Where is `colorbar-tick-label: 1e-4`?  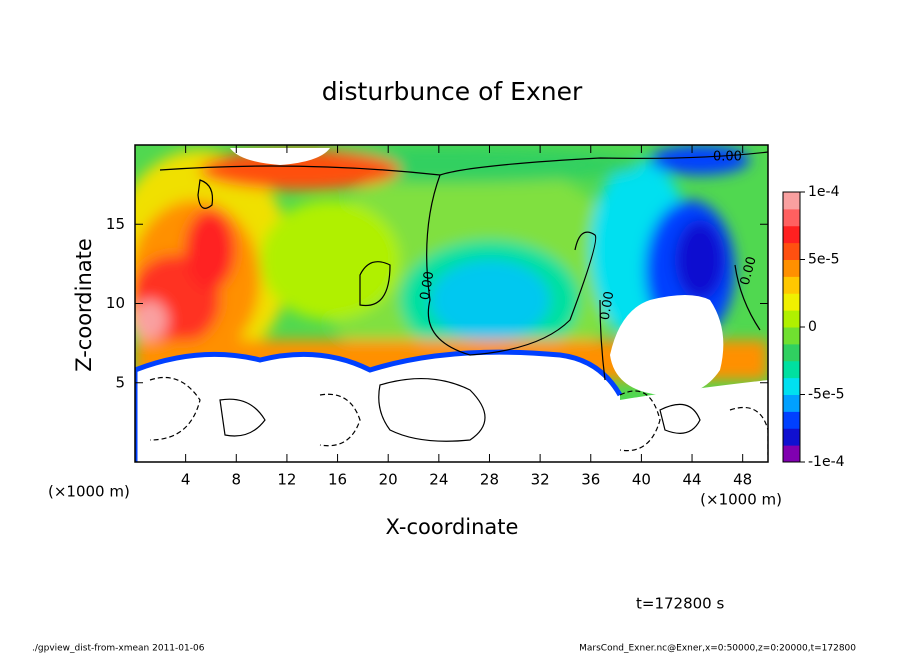
colorbar-tick-label: 1e-4 is located at coordinates (824, 192).